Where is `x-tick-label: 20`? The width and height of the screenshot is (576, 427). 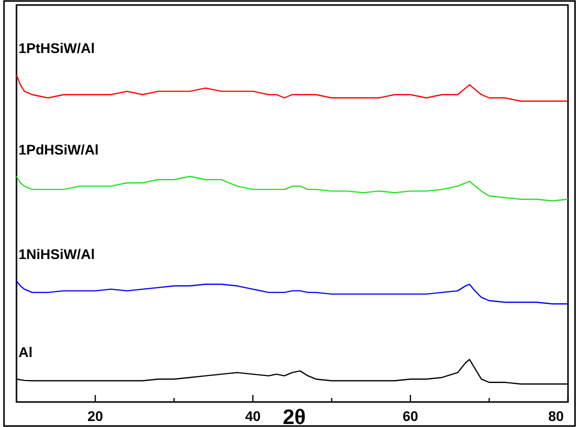
x-tick-label: 20 is located at coordinates (95, 416).